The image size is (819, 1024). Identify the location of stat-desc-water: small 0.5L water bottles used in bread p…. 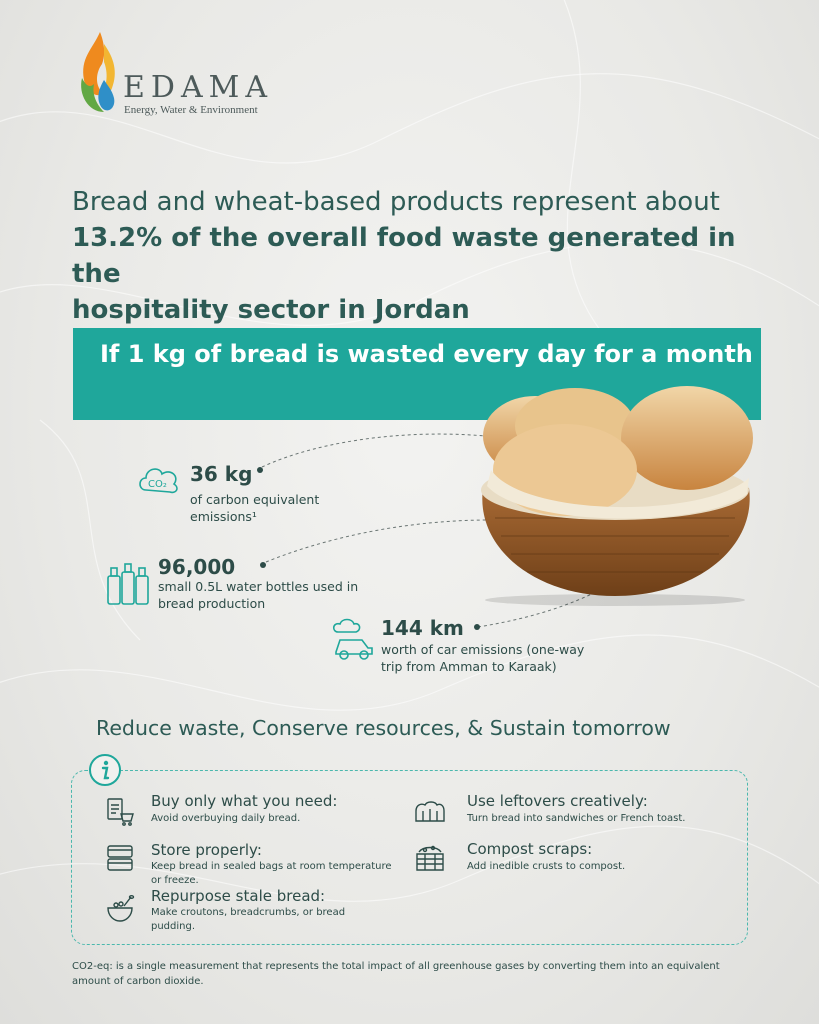
(258, 595).